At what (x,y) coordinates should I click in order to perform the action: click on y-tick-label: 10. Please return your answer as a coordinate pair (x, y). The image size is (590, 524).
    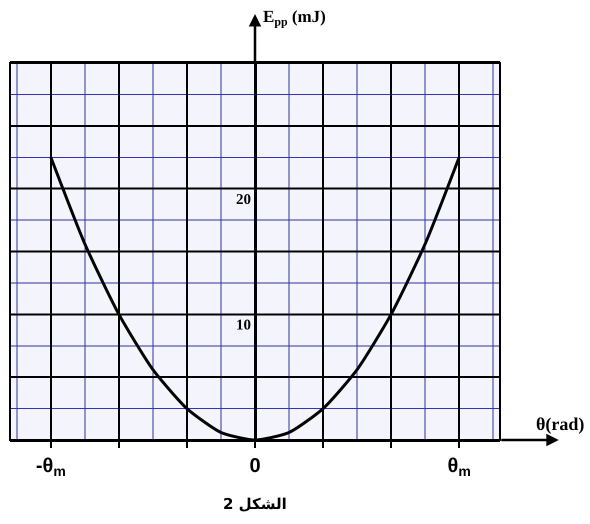
    Looking at the image, I should click on (243, 326).